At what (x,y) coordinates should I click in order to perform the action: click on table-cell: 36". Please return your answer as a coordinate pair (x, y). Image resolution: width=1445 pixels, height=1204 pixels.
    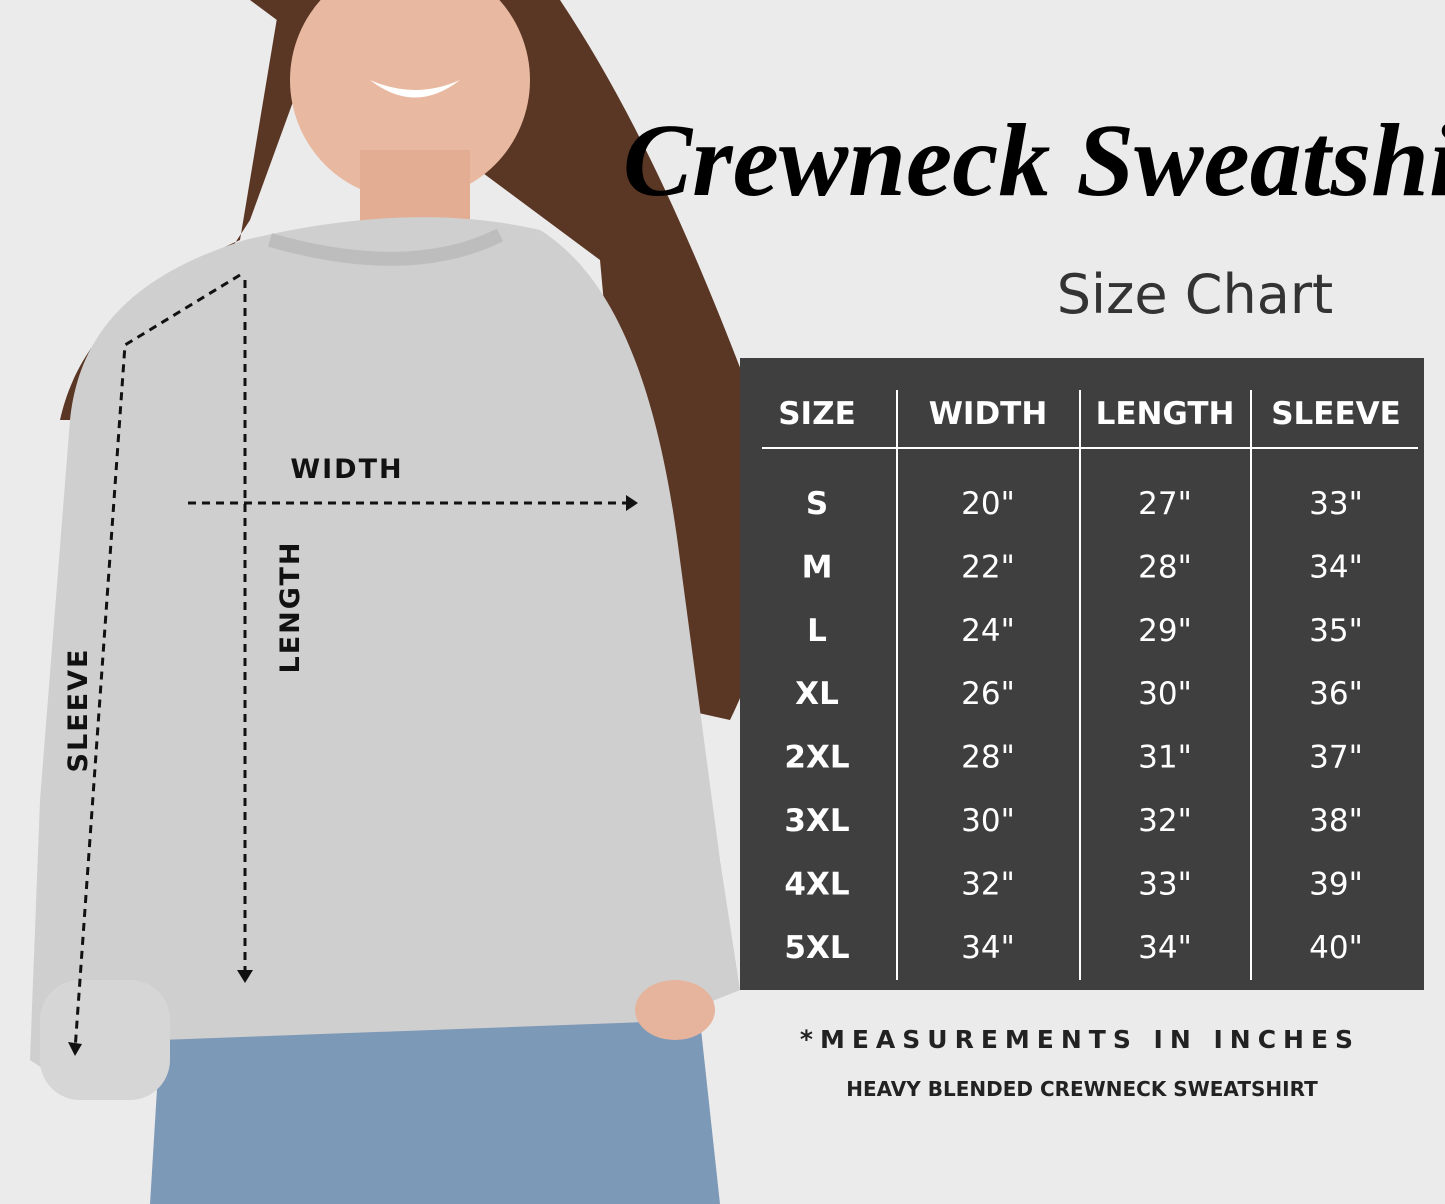
    Looking at the image, I should click on (1336, 694).